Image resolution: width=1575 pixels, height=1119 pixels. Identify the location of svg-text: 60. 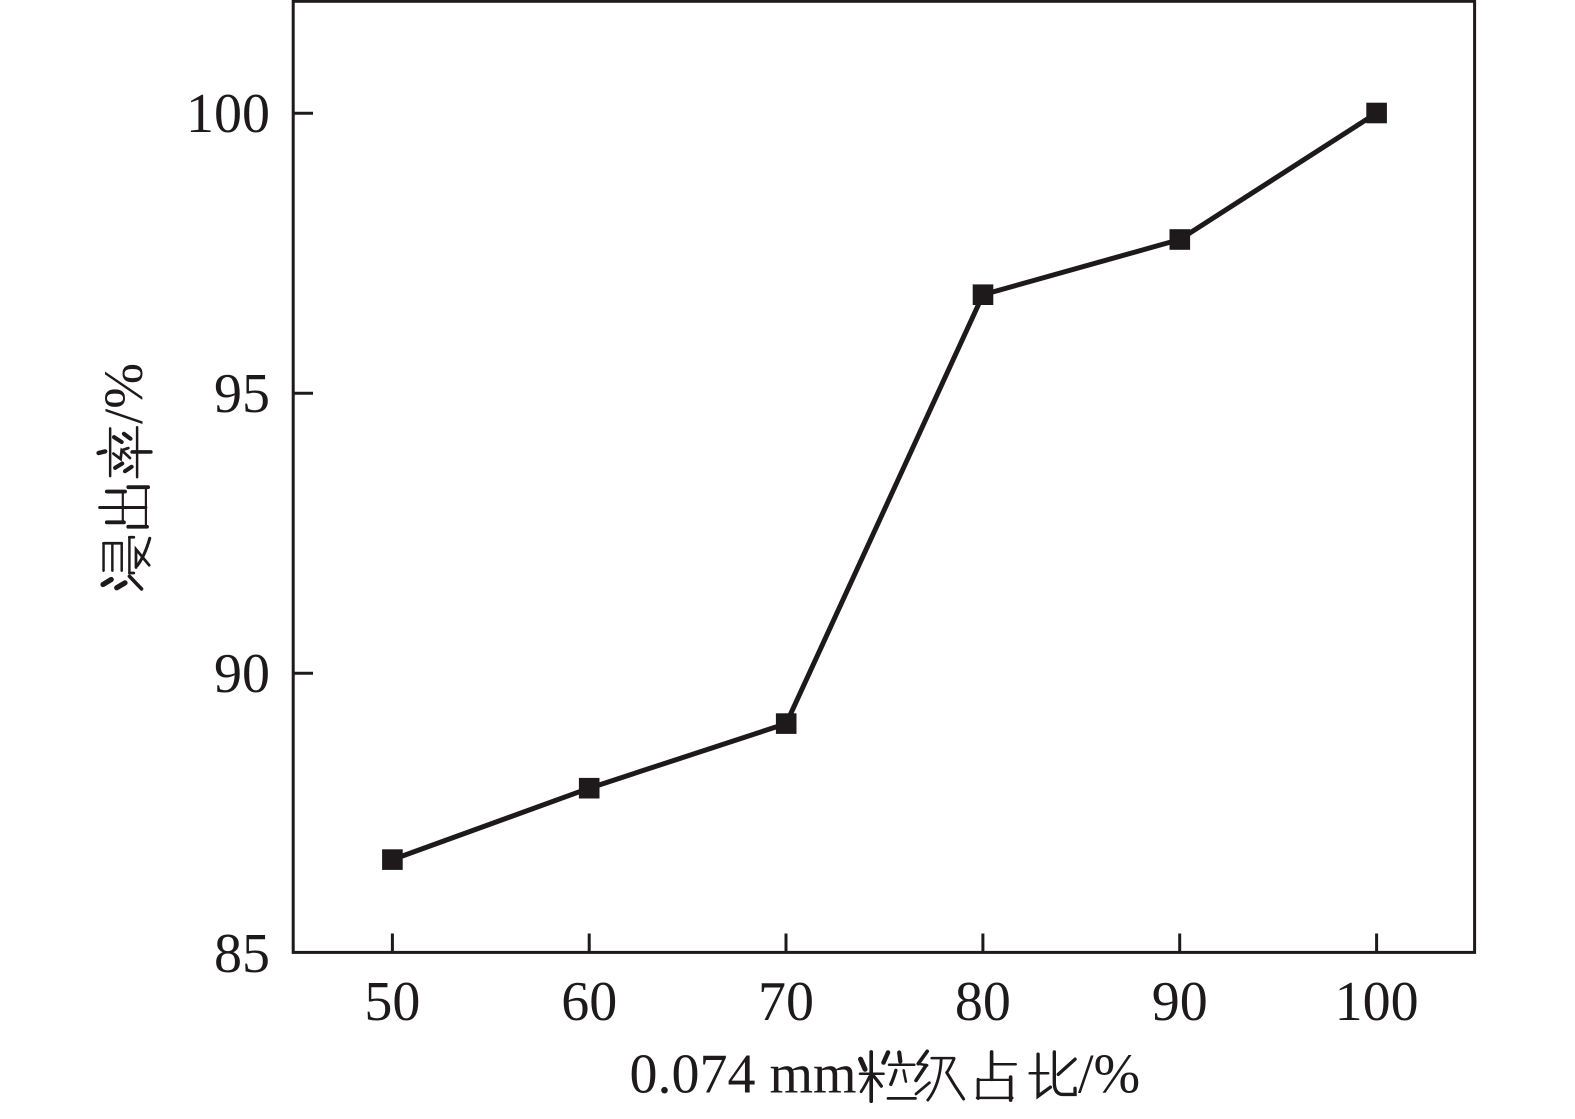
(589, 1002).